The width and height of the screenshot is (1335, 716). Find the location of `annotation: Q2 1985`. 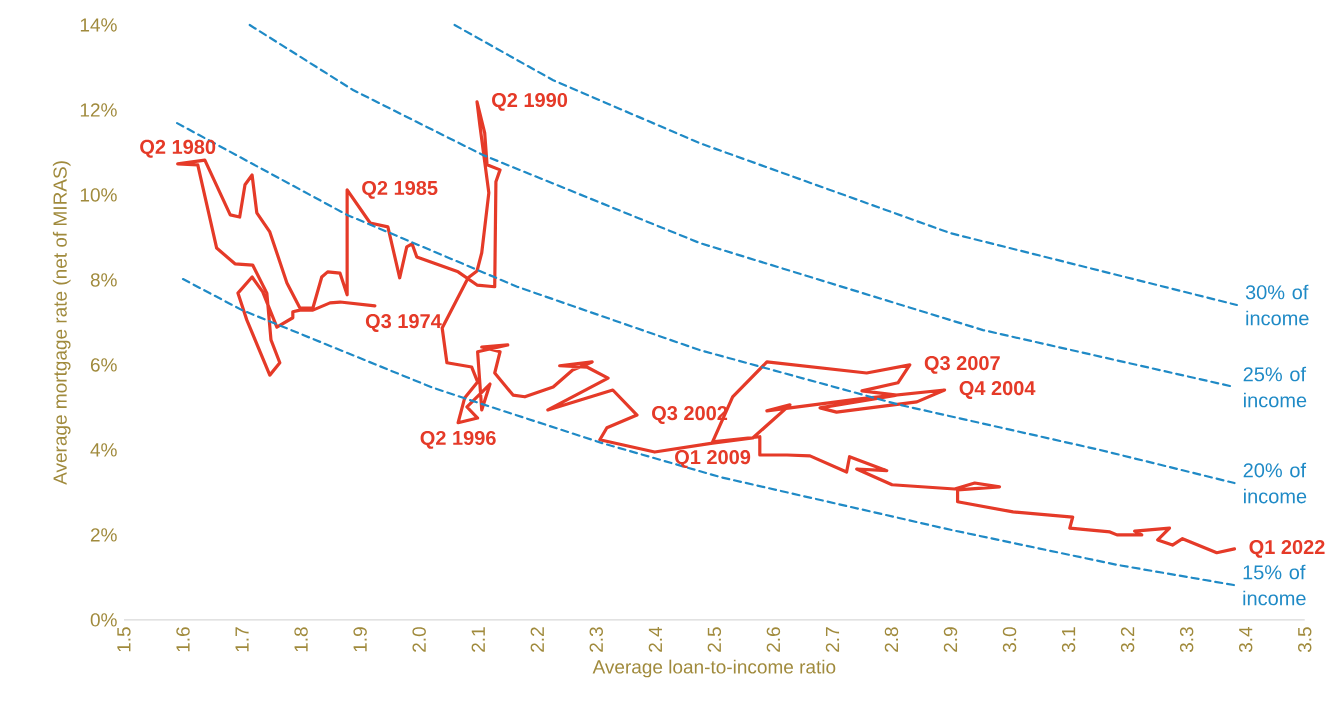

annotation: Q2 1985 is located at coordinates (400, 189).